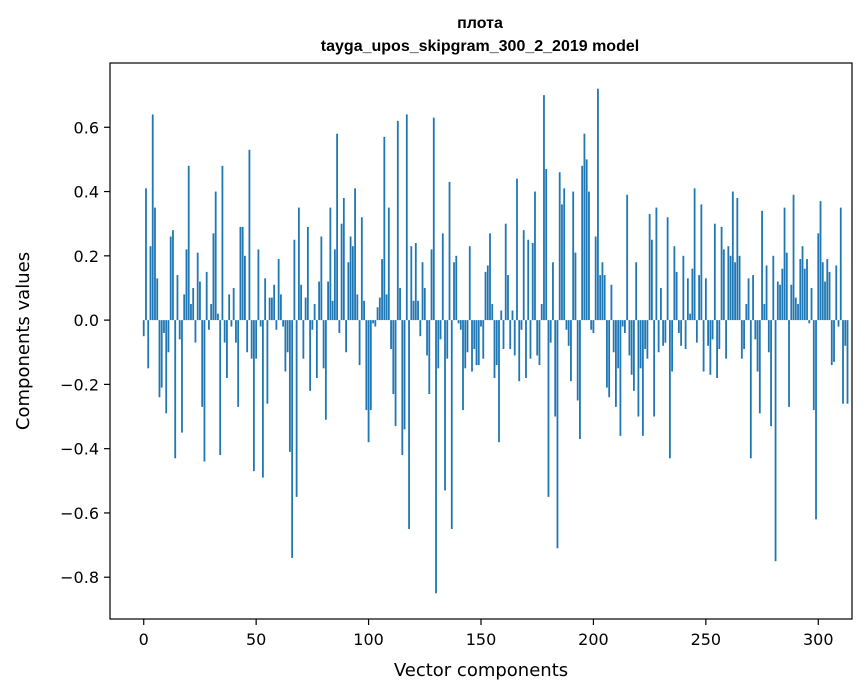 The height and width of the screenshot is (696, 867). Describe the element at coordinates (480, 46) in the screenshot. I see `chart-title-line2: tayga_upos_skipgram_300_2_2019 model` at that location.